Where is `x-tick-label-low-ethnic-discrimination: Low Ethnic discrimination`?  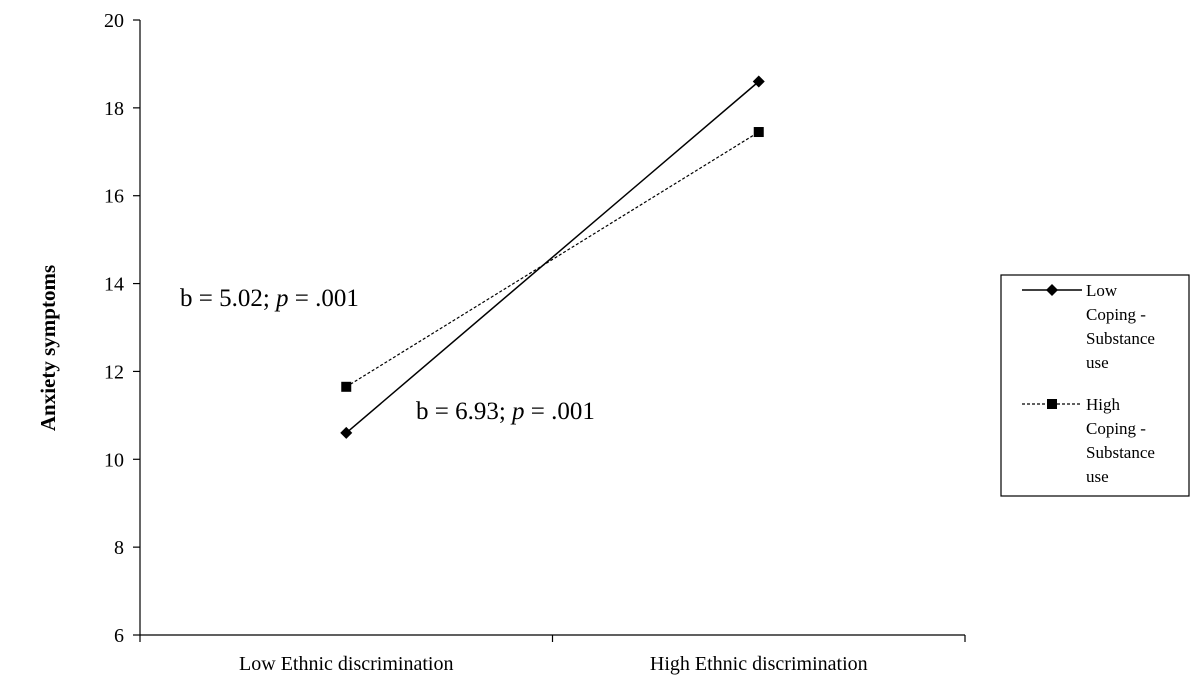 x-tick-label-low-ethnic-discrimination: Low Ethnic discrimination is located at coordinates (346, 664).